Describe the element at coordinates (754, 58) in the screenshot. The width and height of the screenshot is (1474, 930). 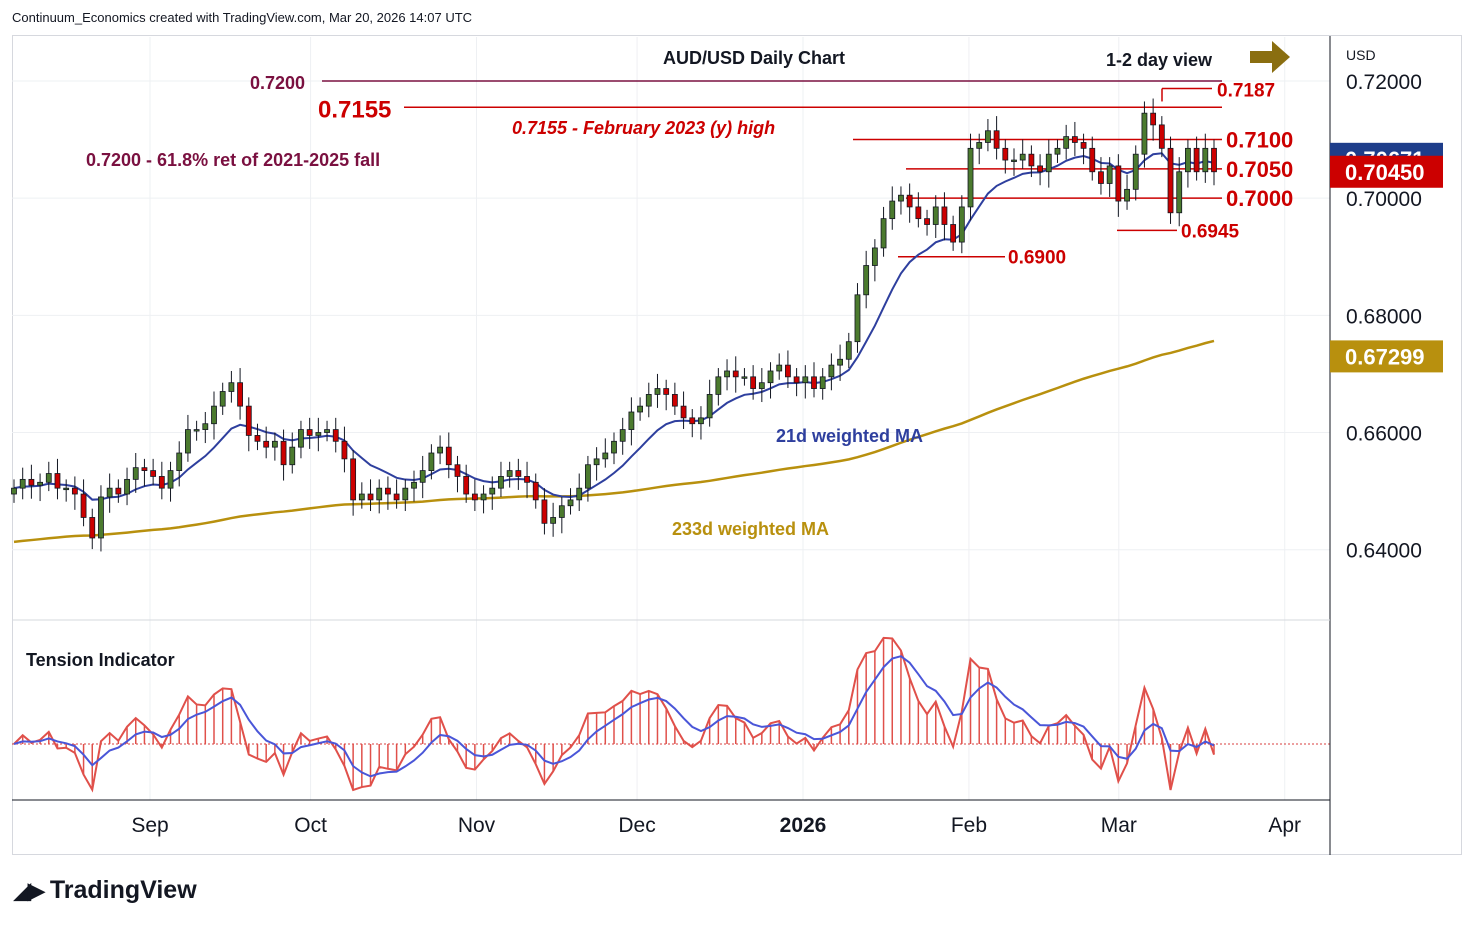
I see `chart-title: AUD/USD Daily Chart` at that location.